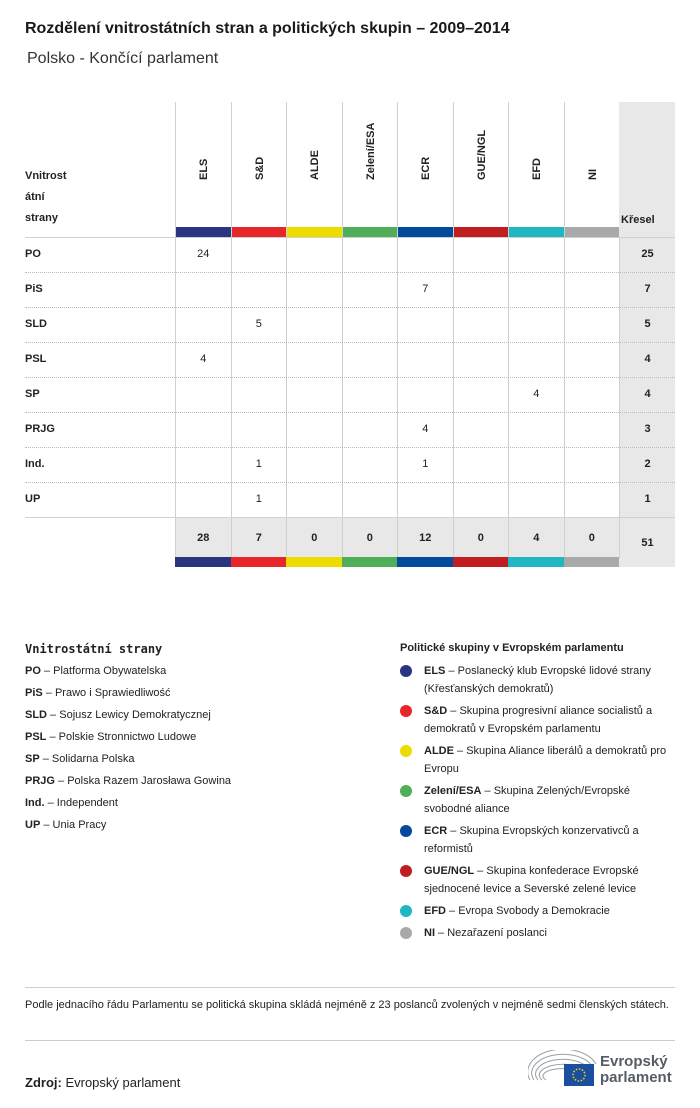 The image size is (700, 1108). I want to click on table-row: Ind. 1 1 2, so click(350, 465).